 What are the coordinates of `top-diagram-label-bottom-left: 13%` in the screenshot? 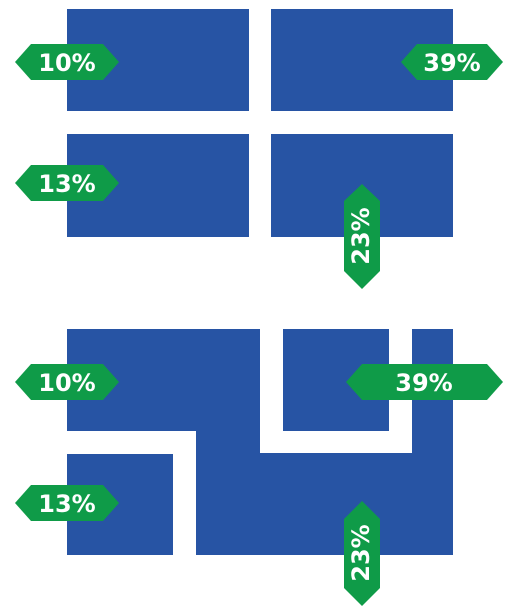 It's located at (67, 183).